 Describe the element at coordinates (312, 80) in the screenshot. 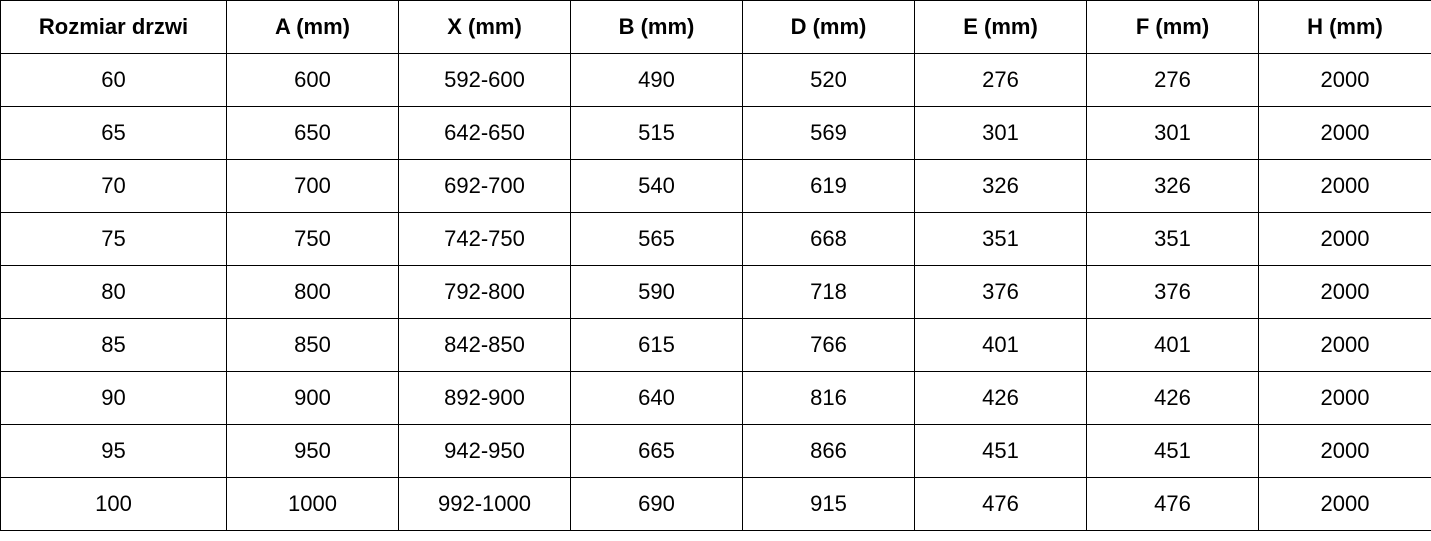

I see `table-cell: 600` at that location.